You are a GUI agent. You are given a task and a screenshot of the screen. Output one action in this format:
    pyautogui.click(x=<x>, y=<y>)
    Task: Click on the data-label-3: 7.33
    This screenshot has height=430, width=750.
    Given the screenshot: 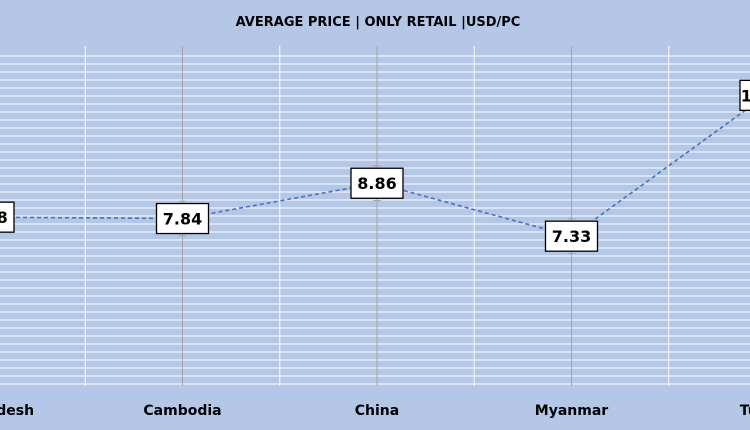 What is the action you would take?
    pyautogui.click(x=571, y=236)
    